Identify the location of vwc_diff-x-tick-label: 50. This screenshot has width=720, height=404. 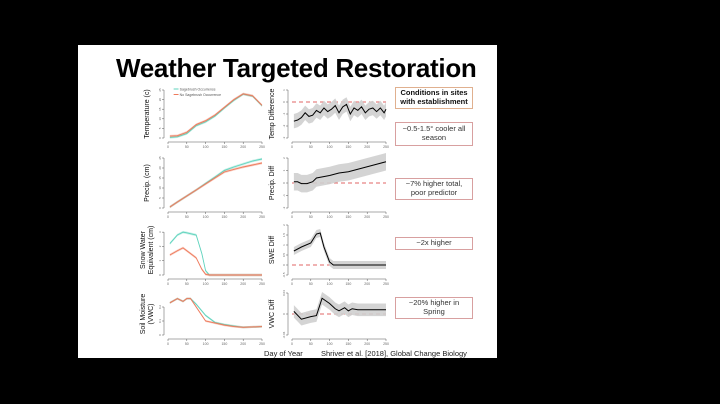
(311, 344).